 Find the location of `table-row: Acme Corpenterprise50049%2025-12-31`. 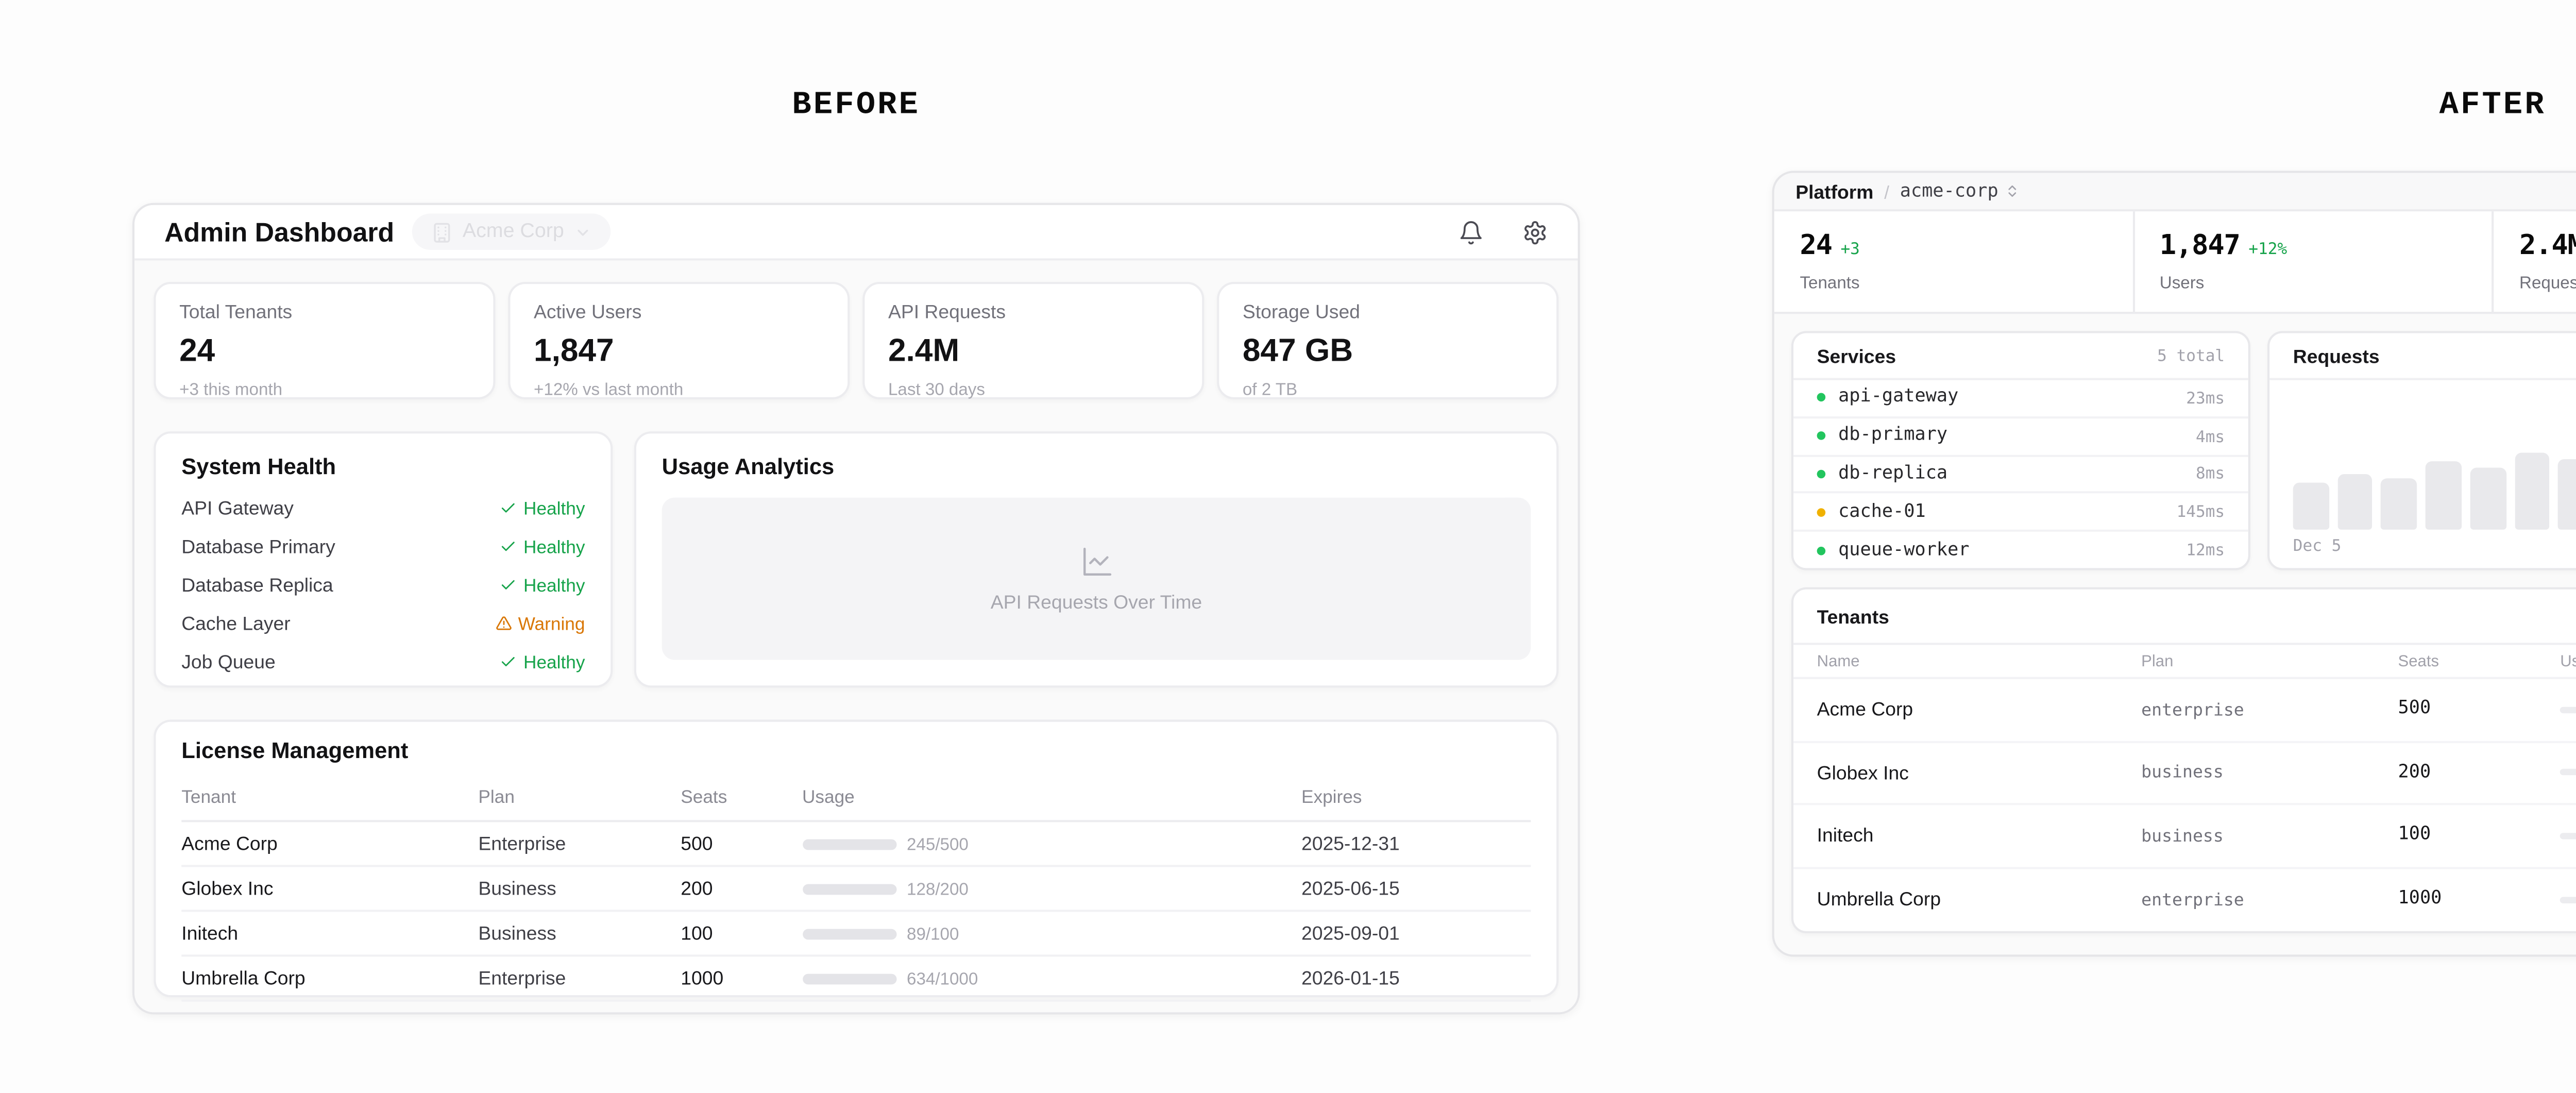

table-row: Acme Corpenterprise50049%2025-12-31 is located at coordinates (2184, 711).